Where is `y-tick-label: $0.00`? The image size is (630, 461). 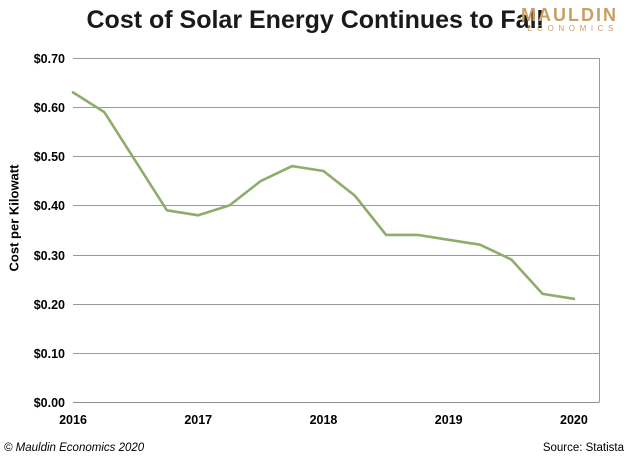
y-tick-label: $0.00 is located at coordinates (49, 403).